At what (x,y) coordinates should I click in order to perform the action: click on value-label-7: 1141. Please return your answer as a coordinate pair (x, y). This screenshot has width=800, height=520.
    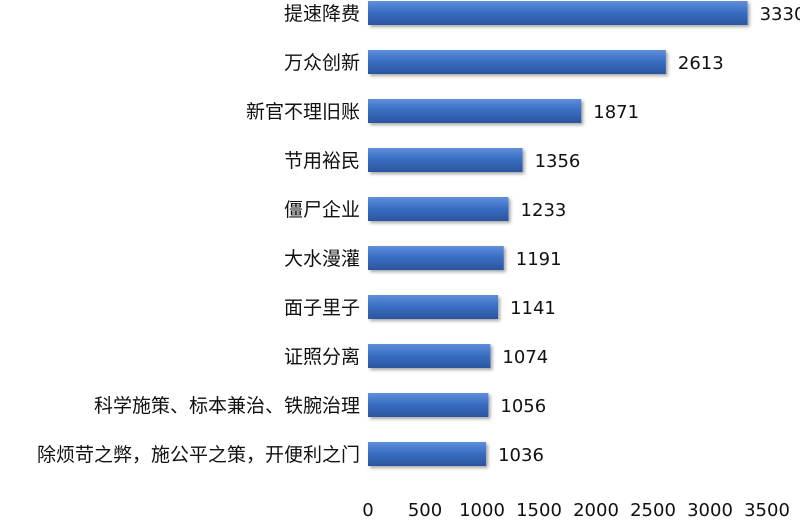
    Looking at the image, I should click on (533, 308).